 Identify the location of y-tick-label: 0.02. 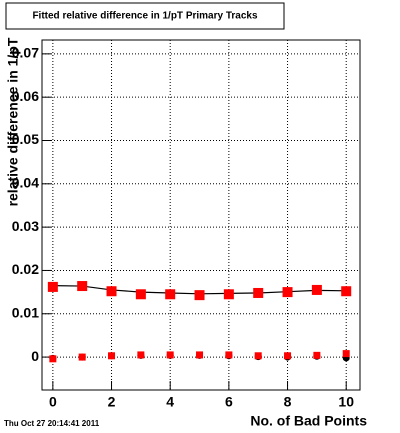
(25, 269).